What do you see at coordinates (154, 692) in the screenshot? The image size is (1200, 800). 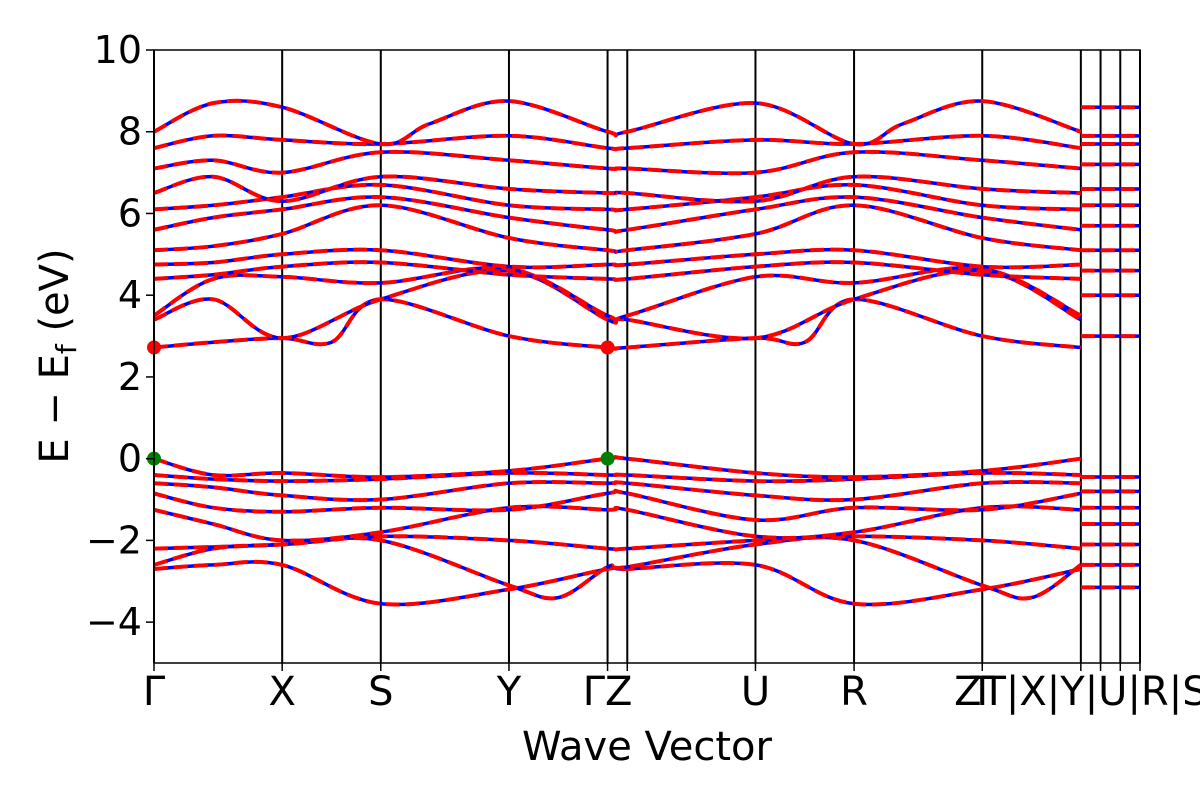 I see `x-tick-label: Γ` at bounding box center [154, 692].